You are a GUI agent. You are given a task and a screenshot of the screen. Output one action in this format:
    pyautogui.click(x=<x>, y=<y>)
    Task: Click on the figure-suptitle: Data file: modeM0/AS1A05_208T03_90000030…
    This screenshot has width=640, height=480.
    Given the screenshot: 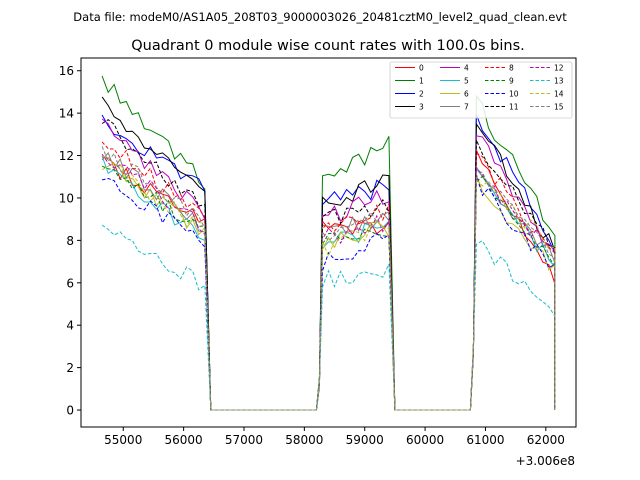 What is the action you would take?
    pyautogui.click(x=320, y=17)
    